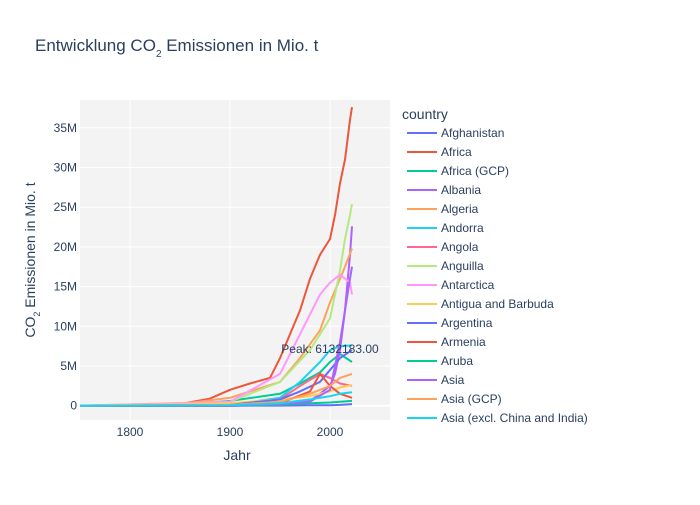 This screenshot has width=700, height=505. What do you see at coordinates (216, 340) in the screenshot?
I see `series-line-antarctica` at bounding box center [216, 340].